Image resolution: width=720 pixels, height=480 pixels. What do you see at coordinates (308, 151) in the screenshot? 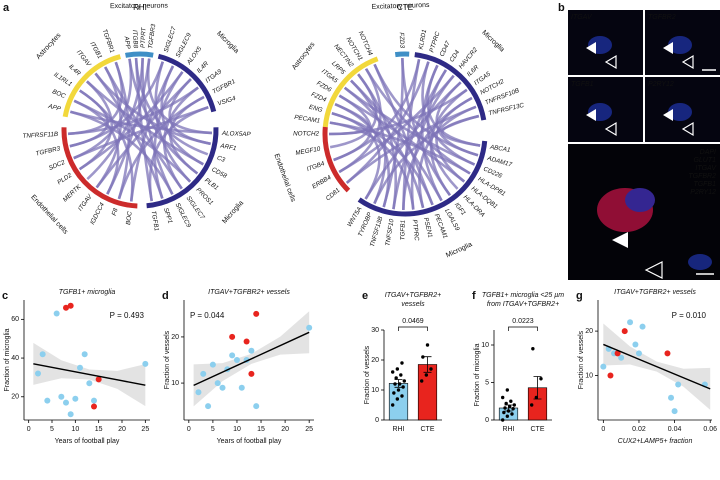
I see `gene-label: MEGF10` at bounding box center [308, 151].